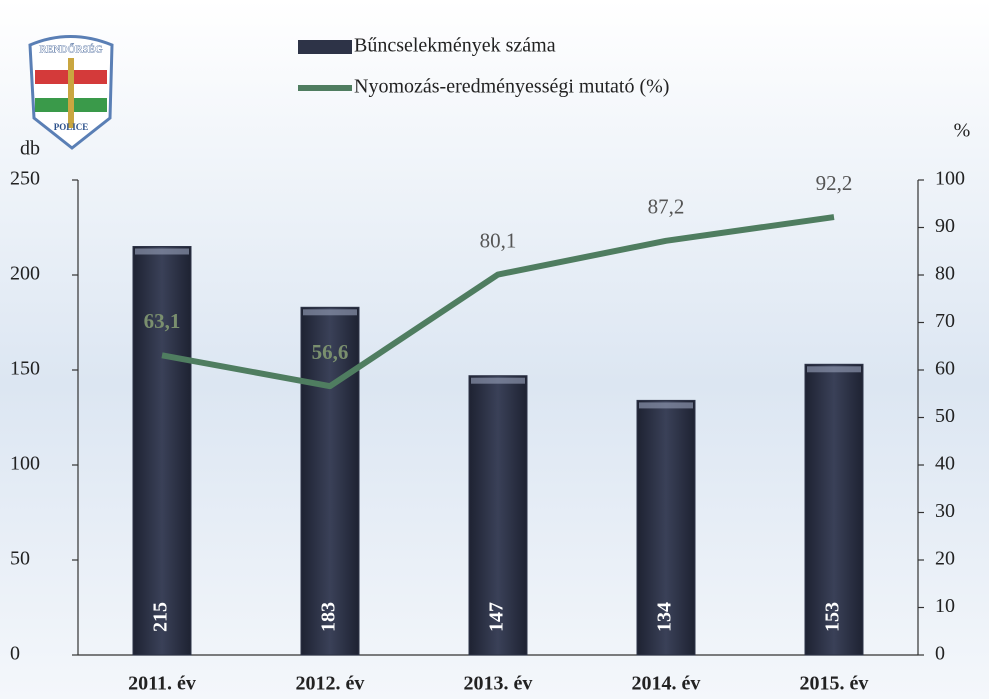  I want to click on legend-swatch, so click(325, 47).